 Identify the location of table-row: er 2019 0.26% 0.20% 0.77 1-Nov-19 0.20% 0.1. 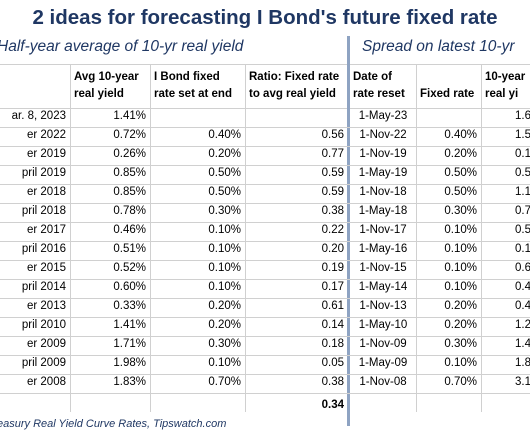
(265, 154).